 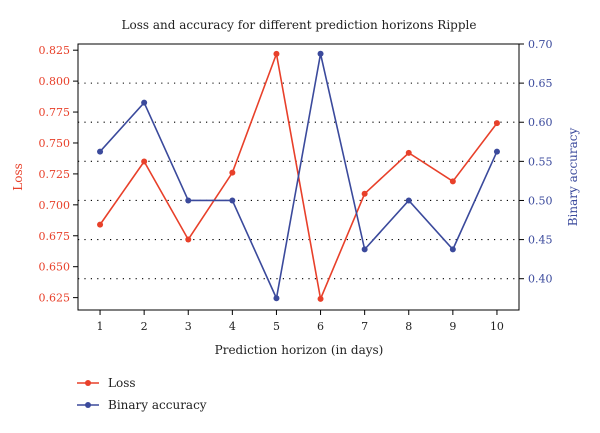 What do you see at coordinates (122, 383) in the screenshot?
I see `legend-label-loss: Loss` at bounding box center [122, 383].